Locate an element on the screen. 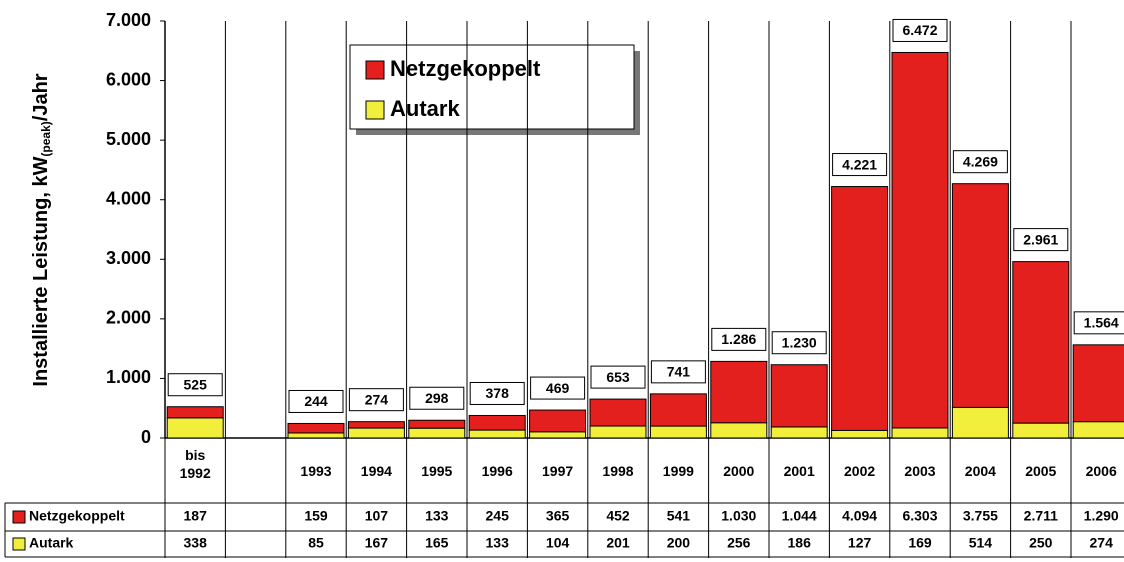  x-tick-label-box: 2001 is located at coordinates (799, 471).